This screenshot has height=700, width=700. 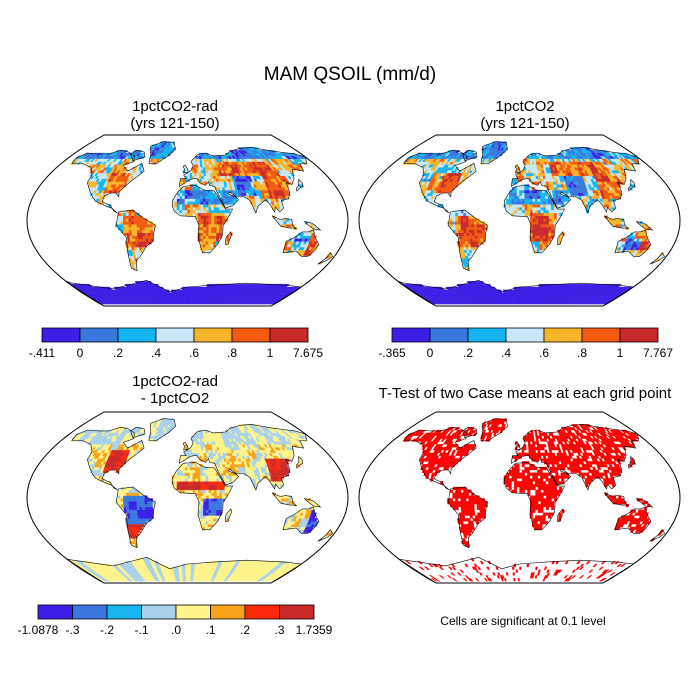 What do you see at coordinates (519, 220) in the screenshot?
I see `map-panel-1pctCO2` at bounding box center [519, 220].